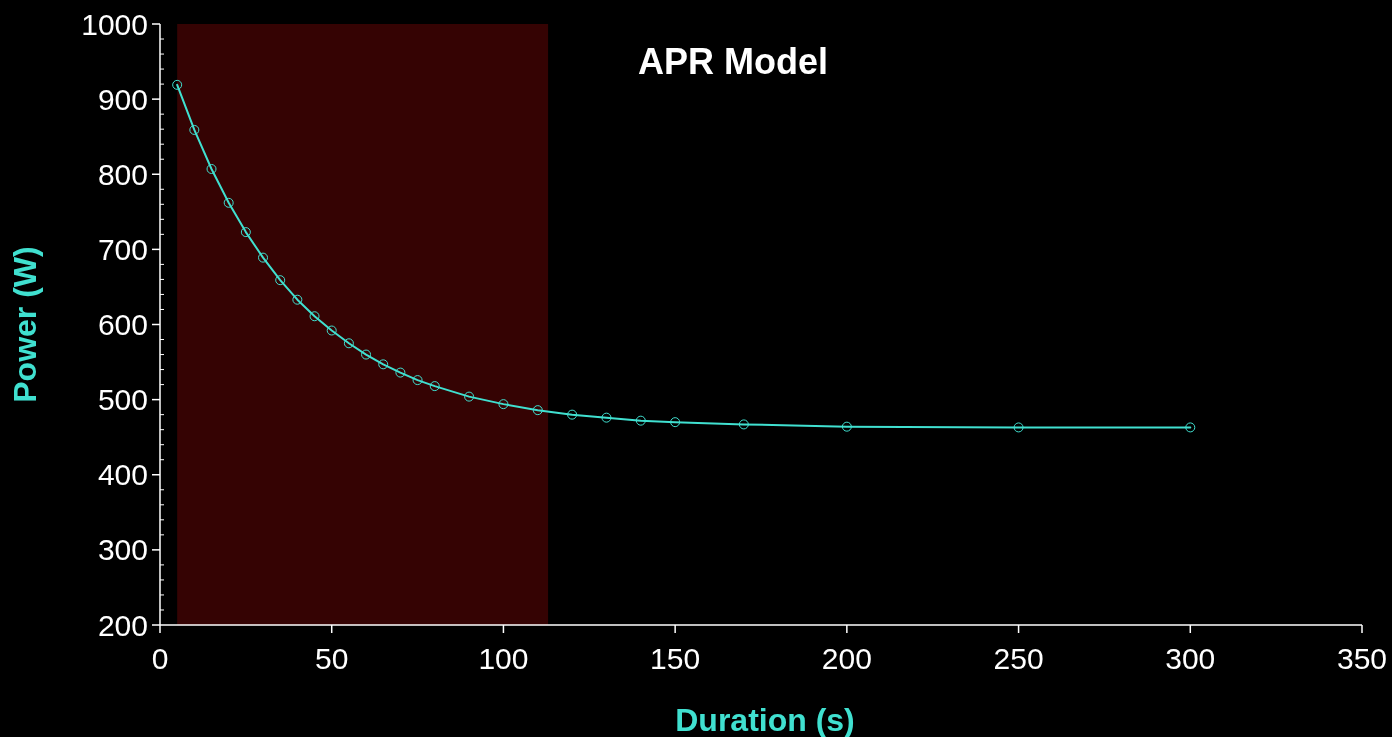 Image resolution: width=1392 pixels, height=737 pixels. I want to click on text: APR Model, so click(733, 61).